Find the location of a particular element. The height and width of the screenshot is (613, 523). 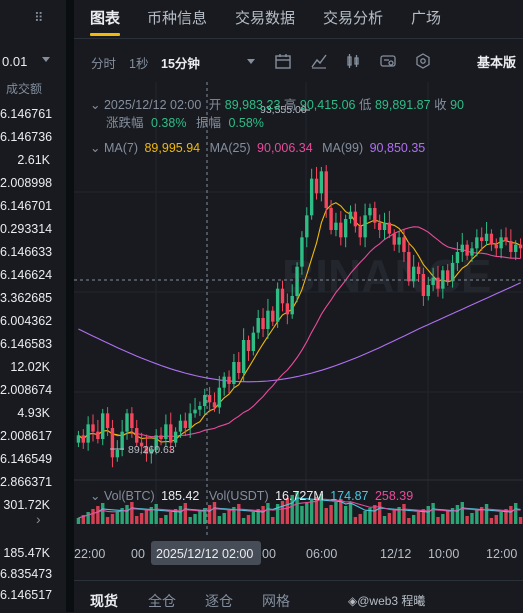

time-tick-label: 06:00 is located at coordinates (321, 554).